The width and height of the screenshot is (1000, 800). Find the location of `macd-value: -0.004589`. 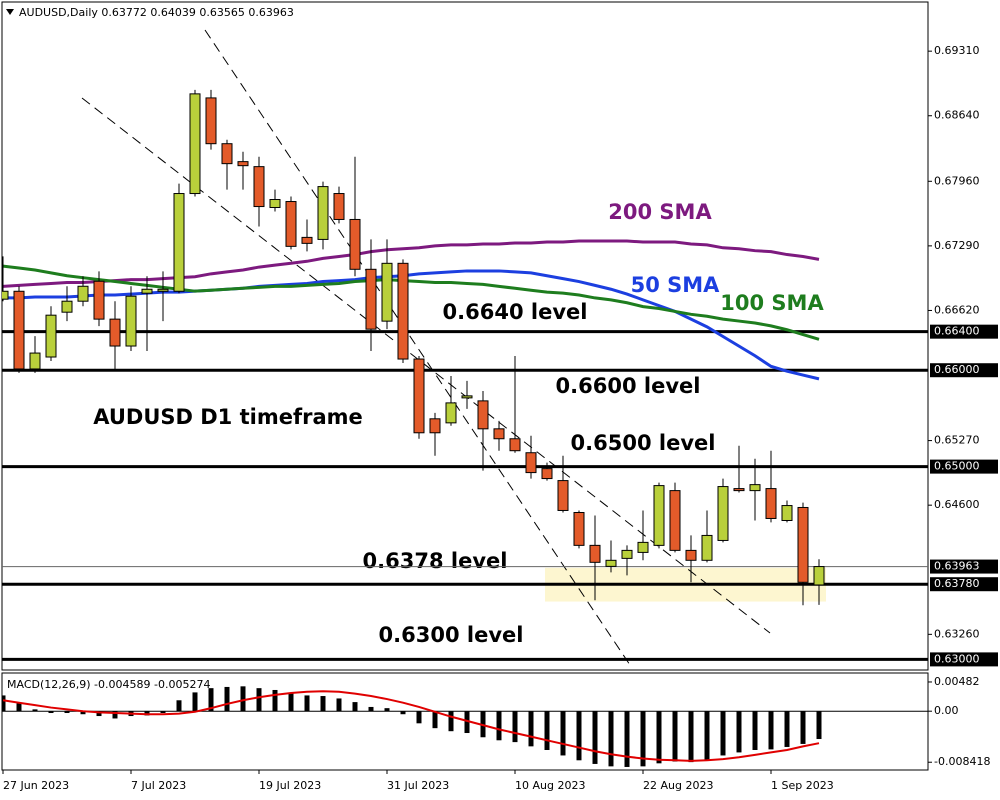

macd-value: -0.004589 is located at coordinates (122, 684).